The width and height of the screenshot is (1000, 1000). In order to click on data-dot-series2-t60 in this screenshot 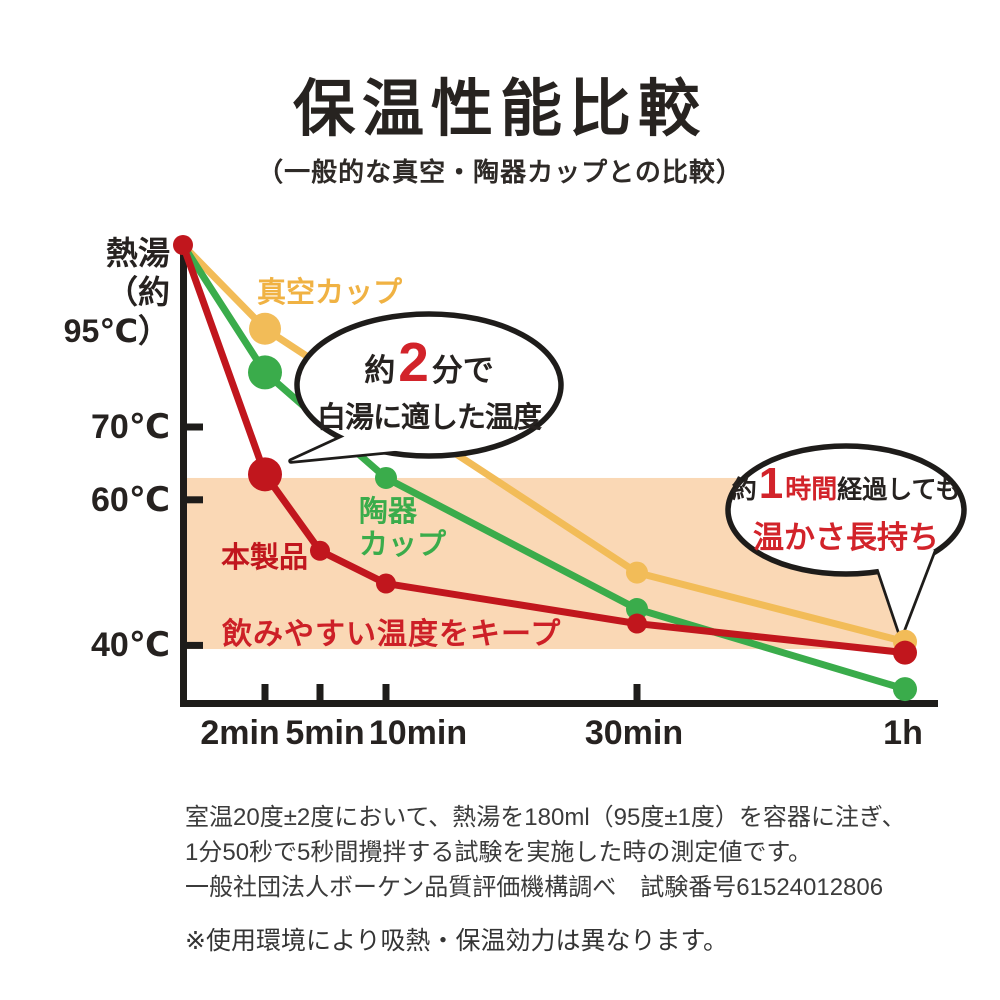, I will do `click(905, 652)`.